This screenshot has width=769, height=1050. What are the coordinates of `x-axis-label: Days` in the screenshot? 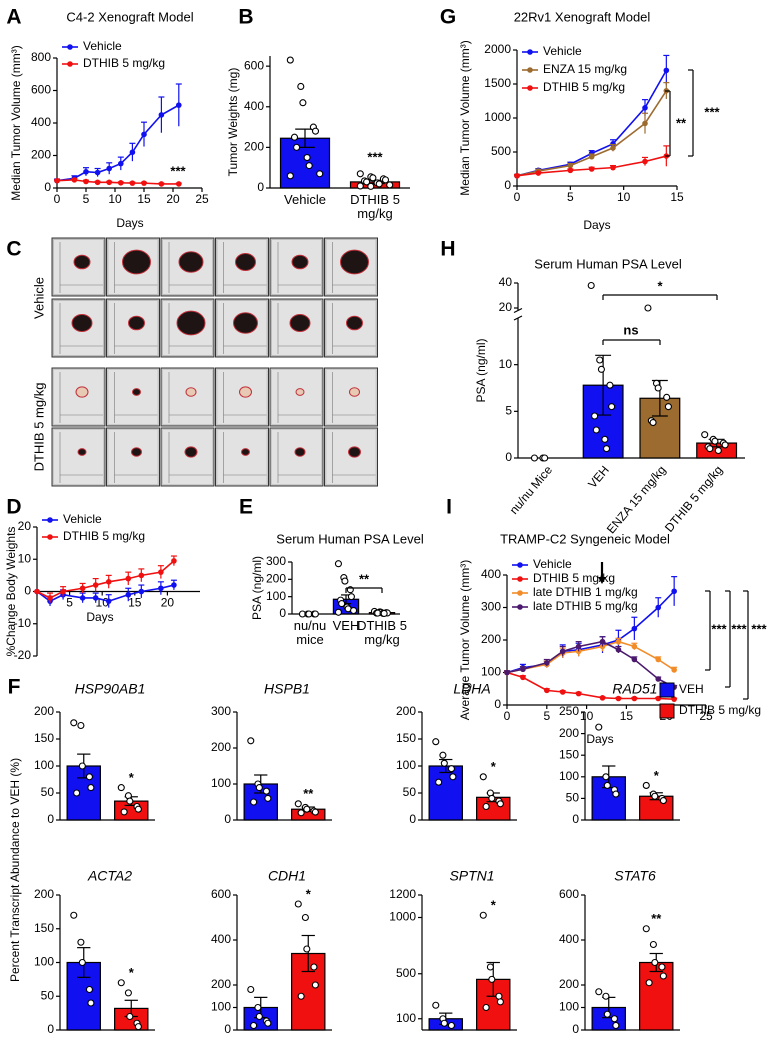 It's located at (596, 225).